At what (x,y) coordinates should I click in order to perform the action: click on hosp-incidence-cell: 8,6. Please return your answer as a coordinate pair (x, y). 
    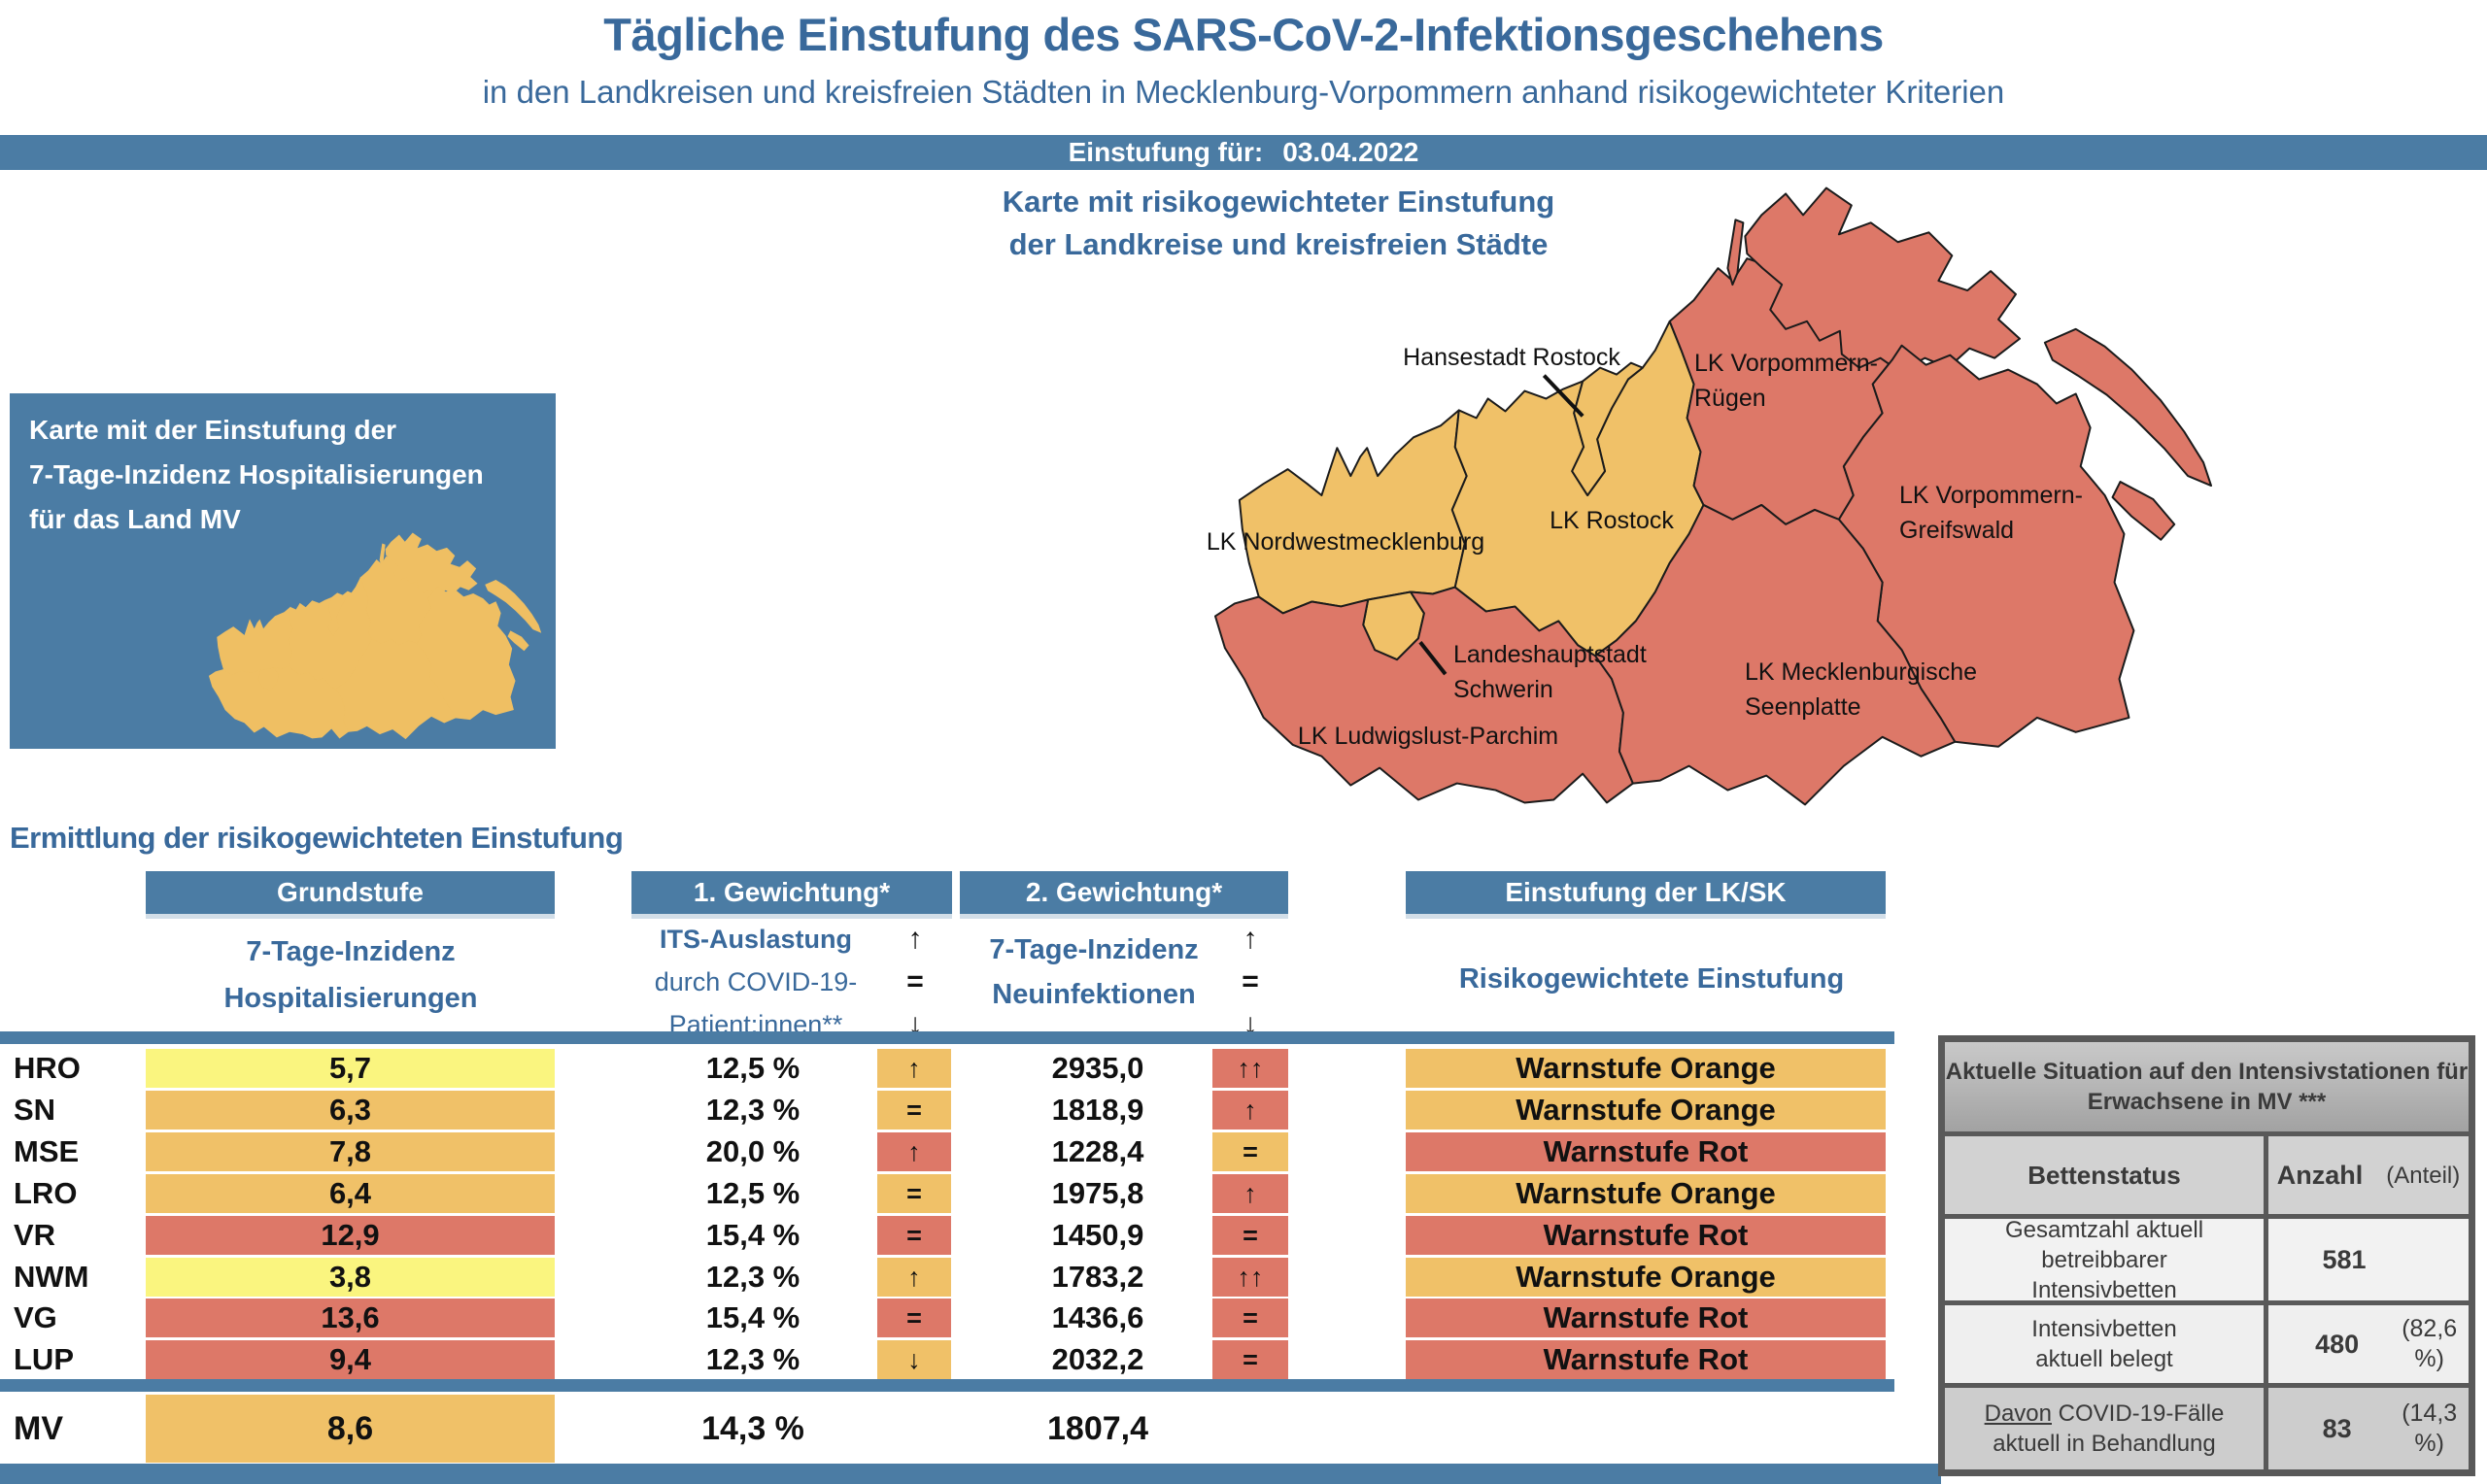
    Looking at the image, I should click on (350, 1429).